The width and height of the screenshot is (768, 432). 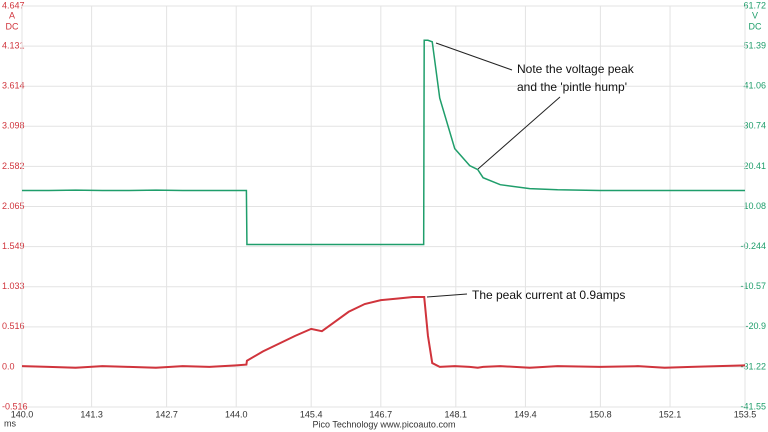 I want to click on y2-tick-label: 20.41, so click(x=754, y=166).